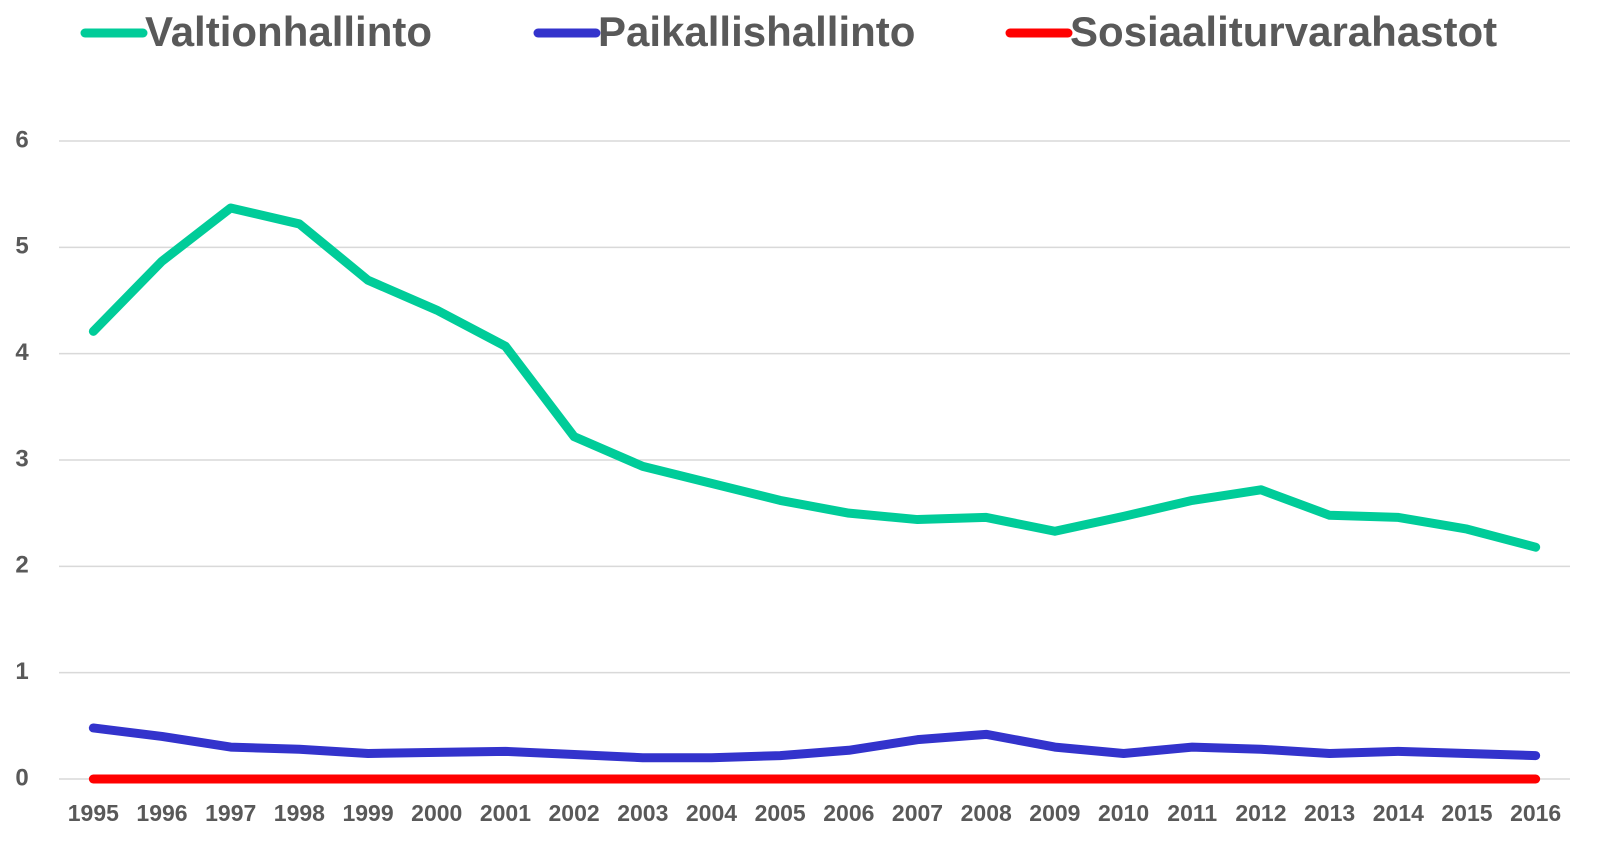 This screenshot has width=1597, height=844. What do you see at coordinates (161, 813) in the screenshot?
I see `x-tick-label: 1996` at bounding box center [161, 813].